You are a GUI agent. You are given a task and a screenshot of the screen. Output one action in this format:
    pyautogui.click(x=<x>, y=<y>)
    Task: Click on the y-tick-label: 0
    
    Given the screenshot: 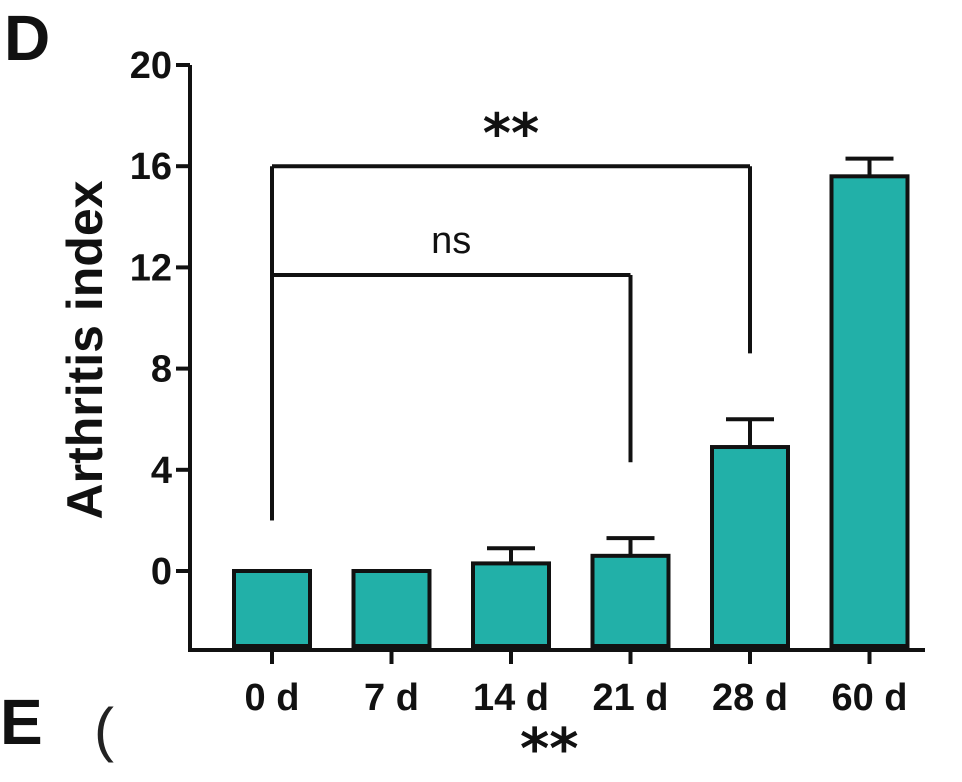 What is the action you would take?
    pyautogui.click(x=161, y=572)
    